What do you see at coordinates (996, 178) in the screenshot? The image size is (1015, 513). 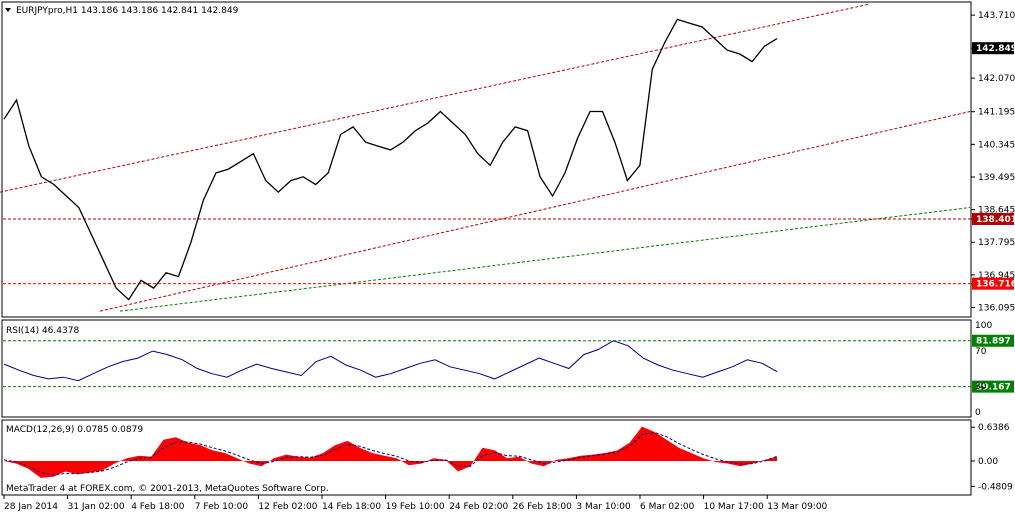 I see `price-tick-label: 139.495` at bounding box center [996, 178].